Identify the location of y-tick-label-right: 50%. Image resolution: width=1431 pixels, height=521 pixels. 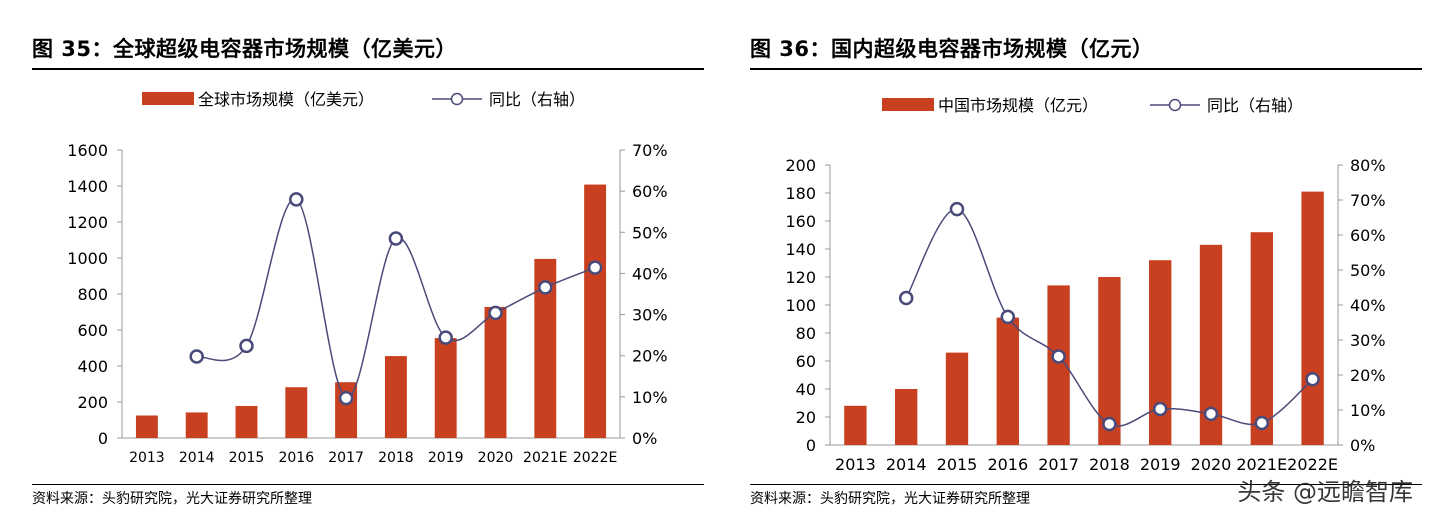
(1368, 270).